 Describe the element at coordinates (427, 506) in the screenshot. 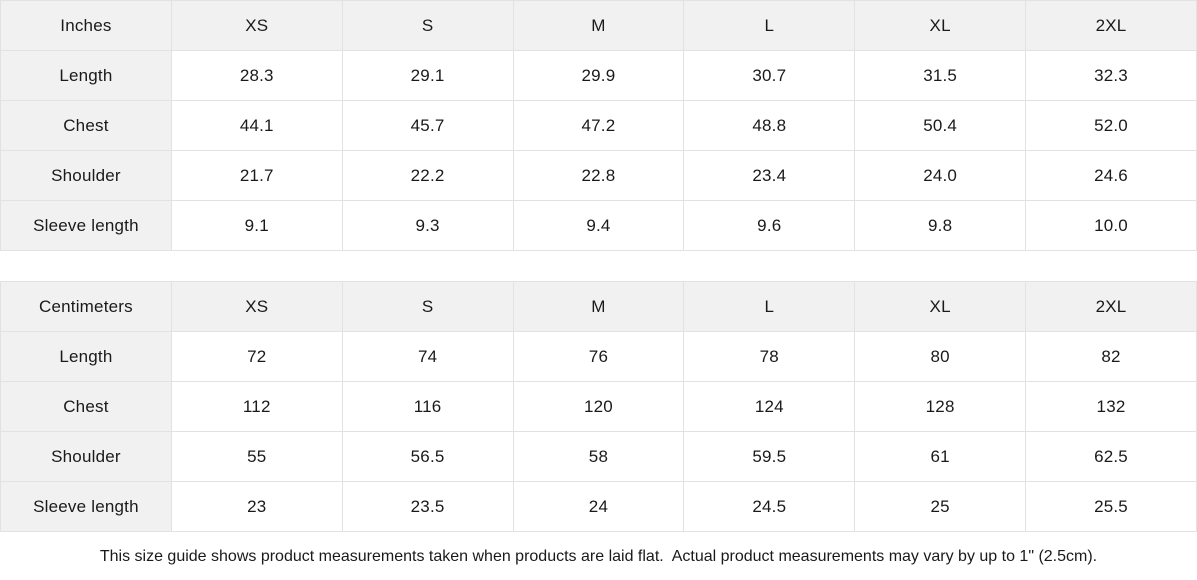

I see `measurement-cell: 23.5` at that location.